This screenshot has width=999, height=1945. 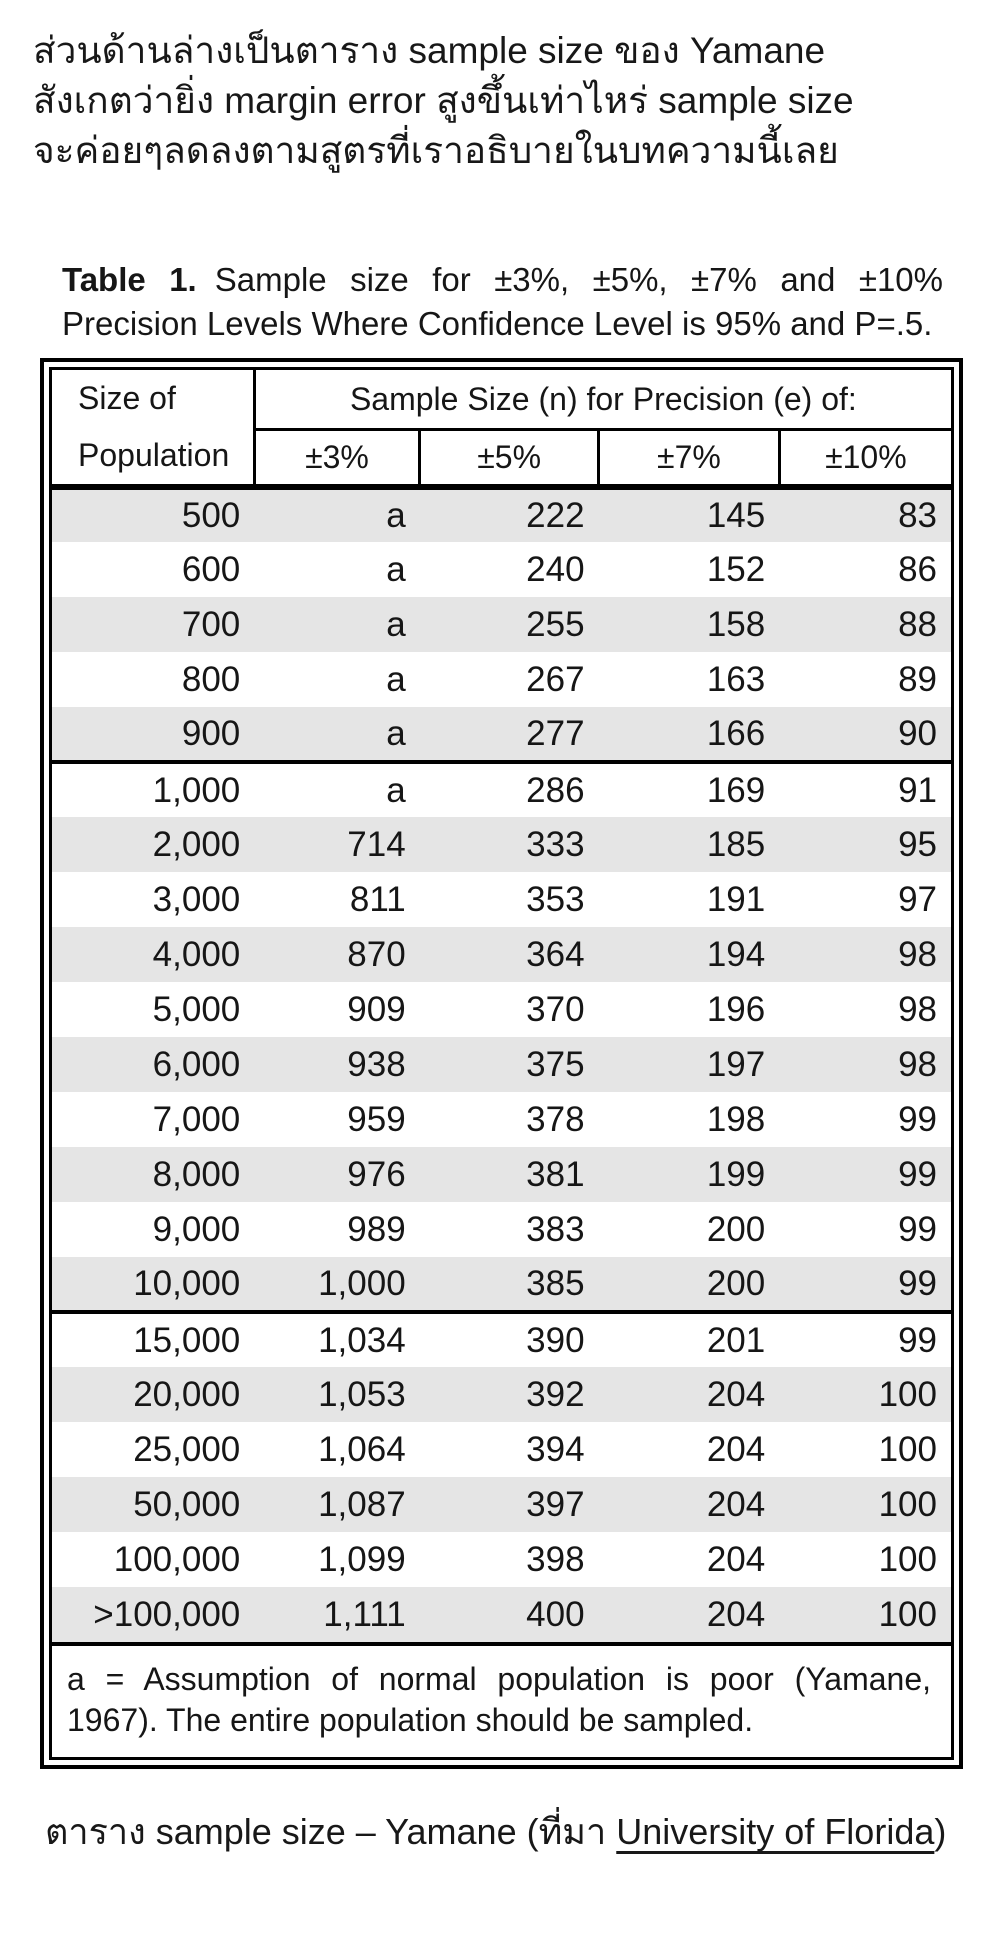 What do you see at coordinates (501, 569) in the screenshot?
I see `table-row: 600 a 240 152 86` at bounding box center [501, 569].